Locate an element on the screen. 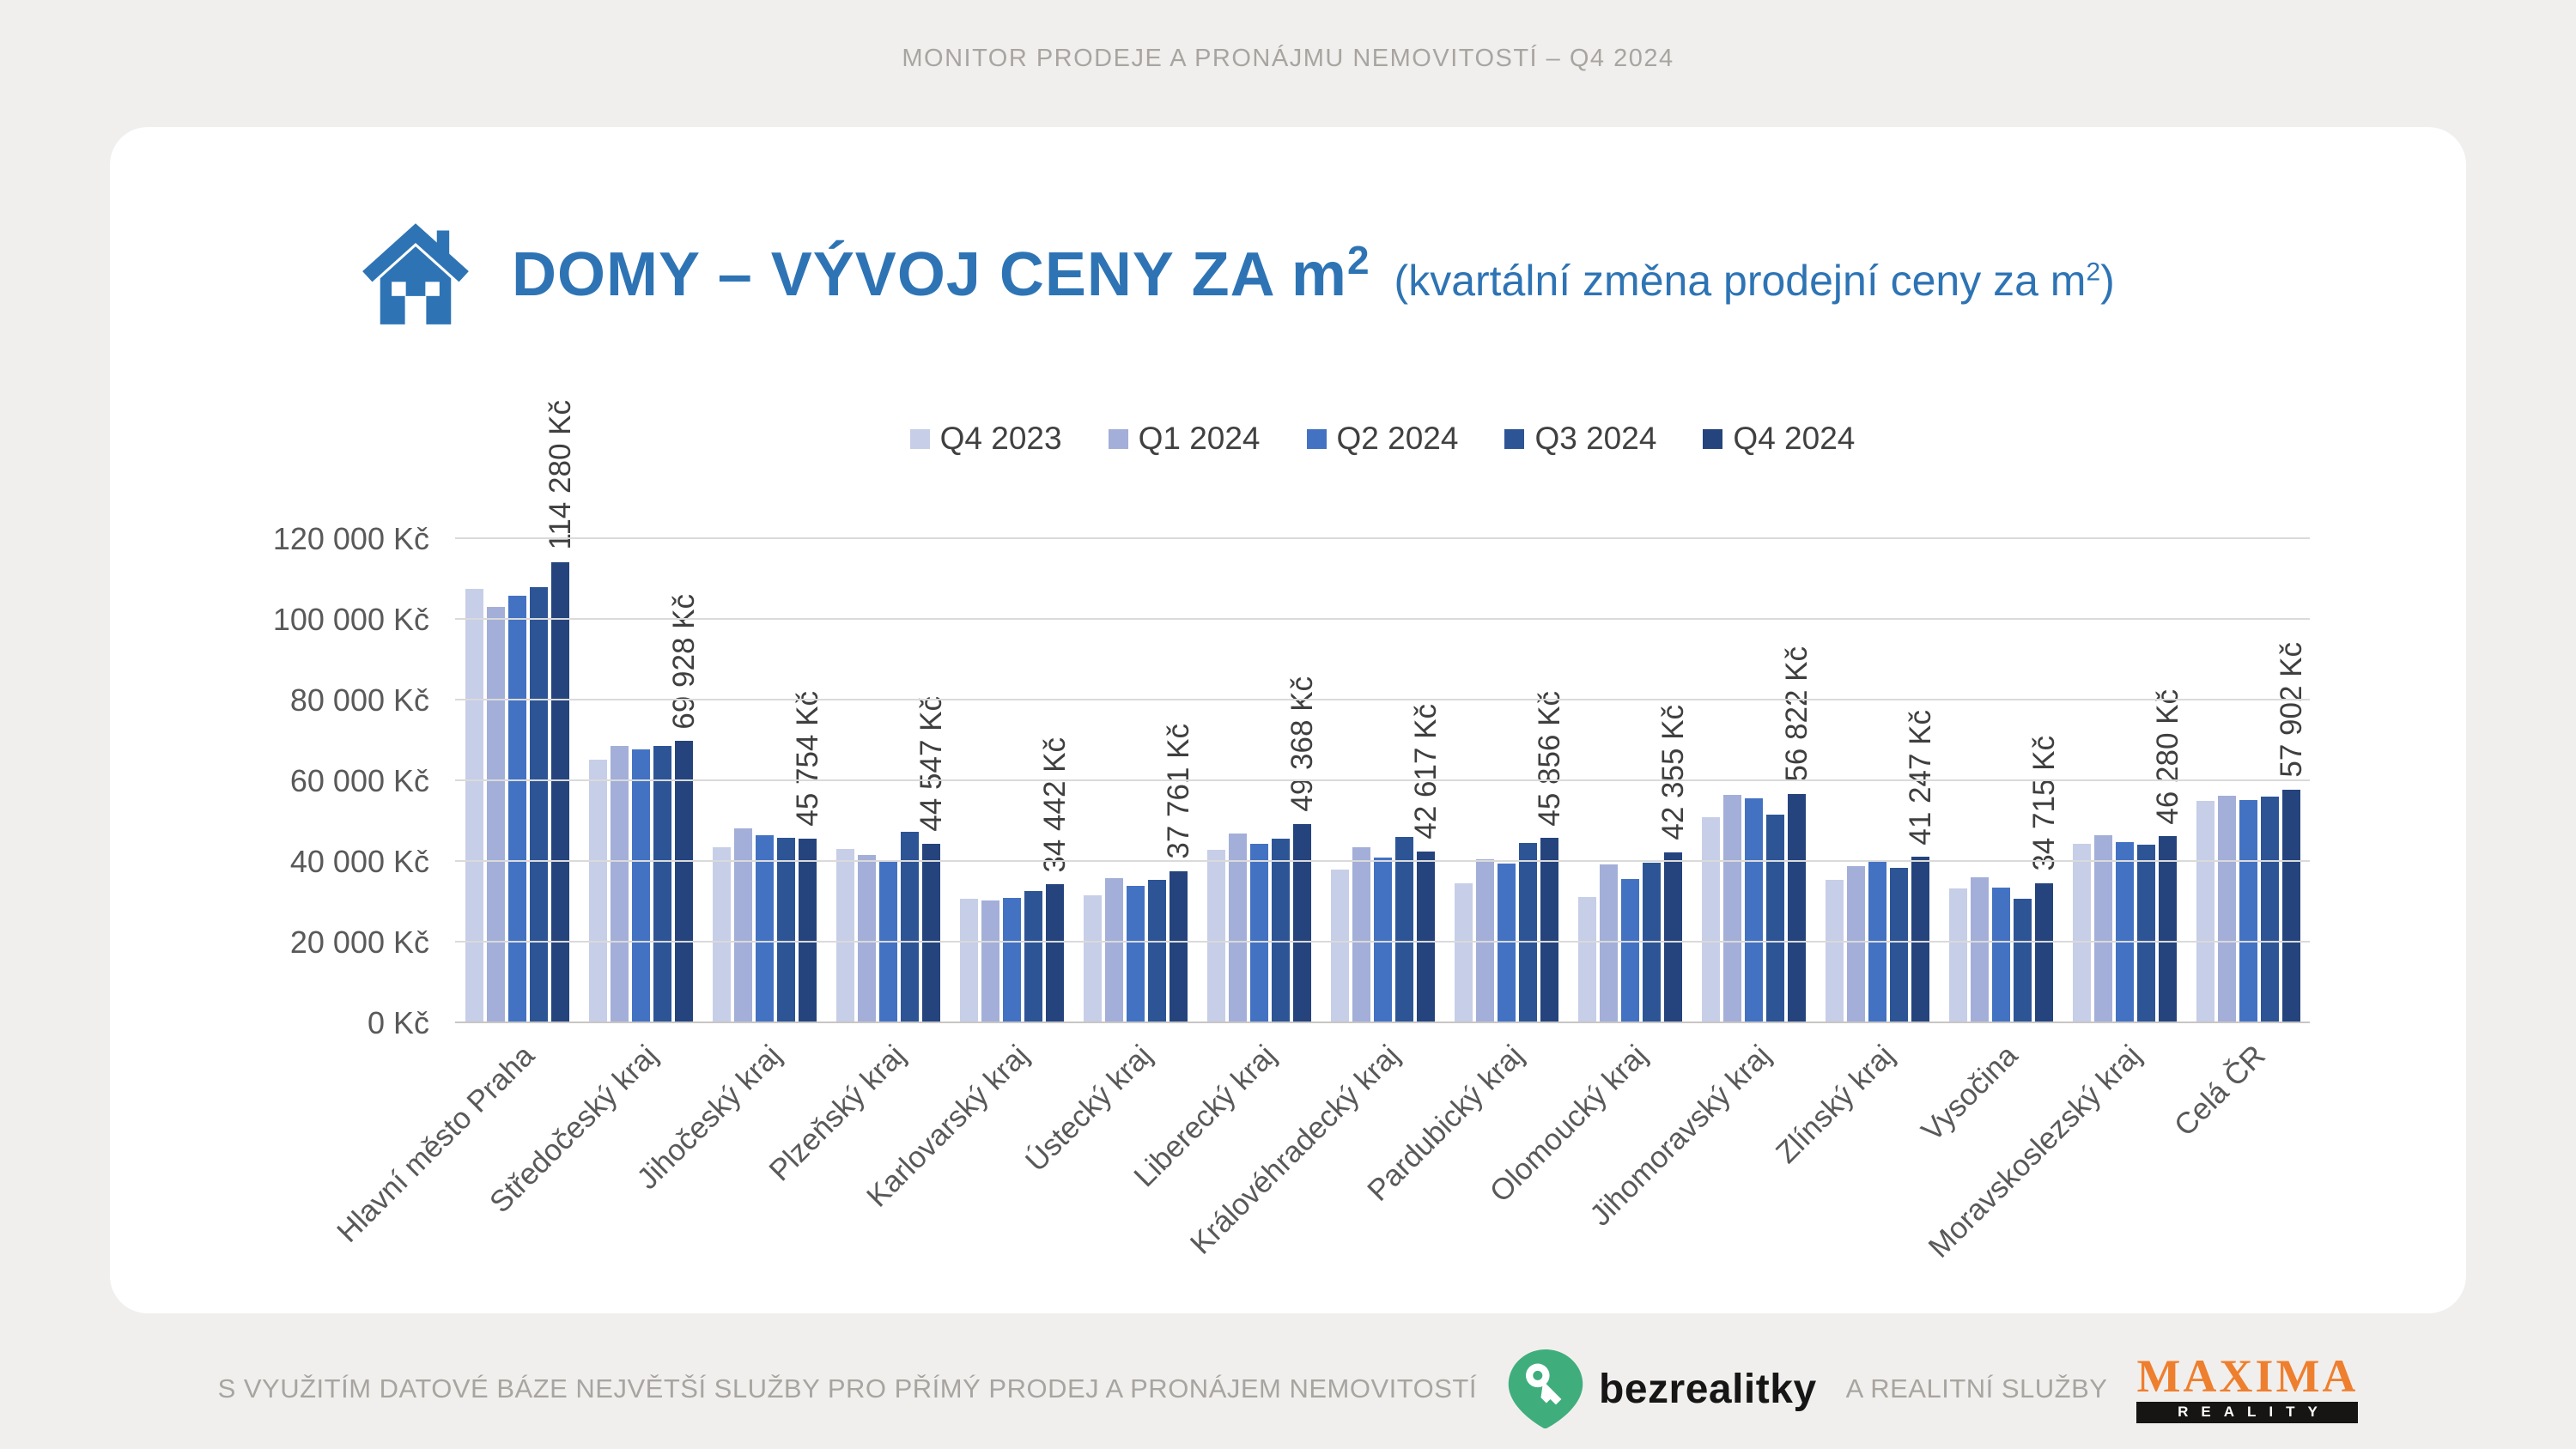  bezrealitky-pin-icon is located at coordinates (1546, 1388).